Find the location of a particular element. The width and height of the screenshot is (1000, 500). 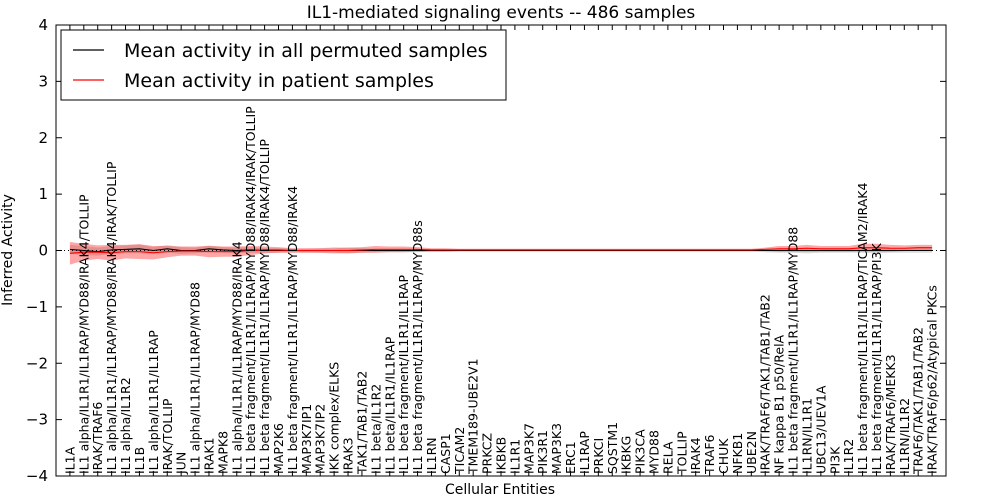

x-tick-label: IL1 alpha/IL1R2 is located at coordinates (125, 425).